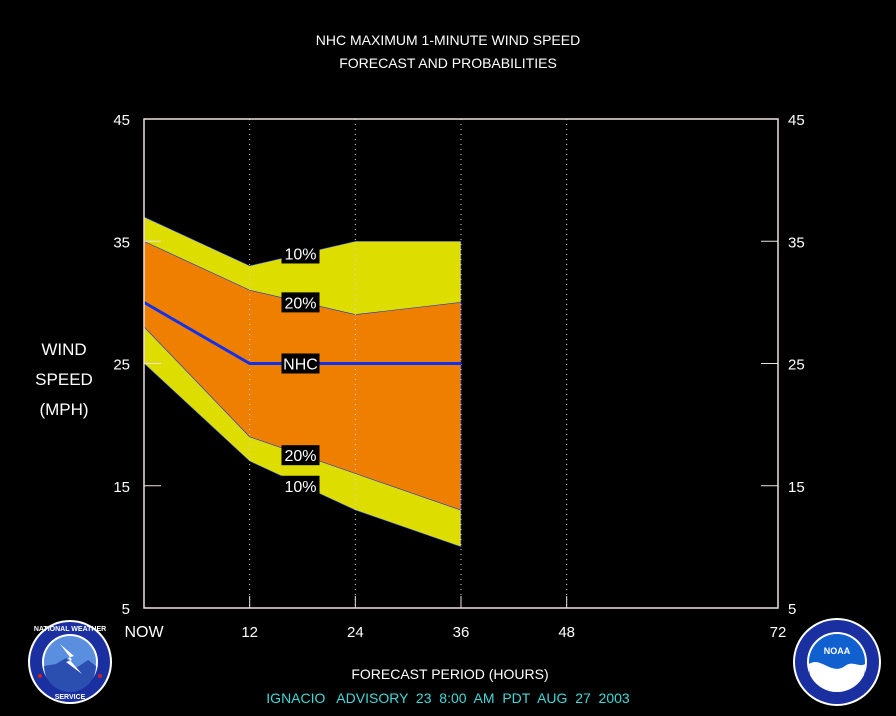 This screenshot has width=896, height=716. What do you see at coordinates (249, 632) in the screenshot?
I see `x-tick-label: 12` at bounding box center [249, 632].